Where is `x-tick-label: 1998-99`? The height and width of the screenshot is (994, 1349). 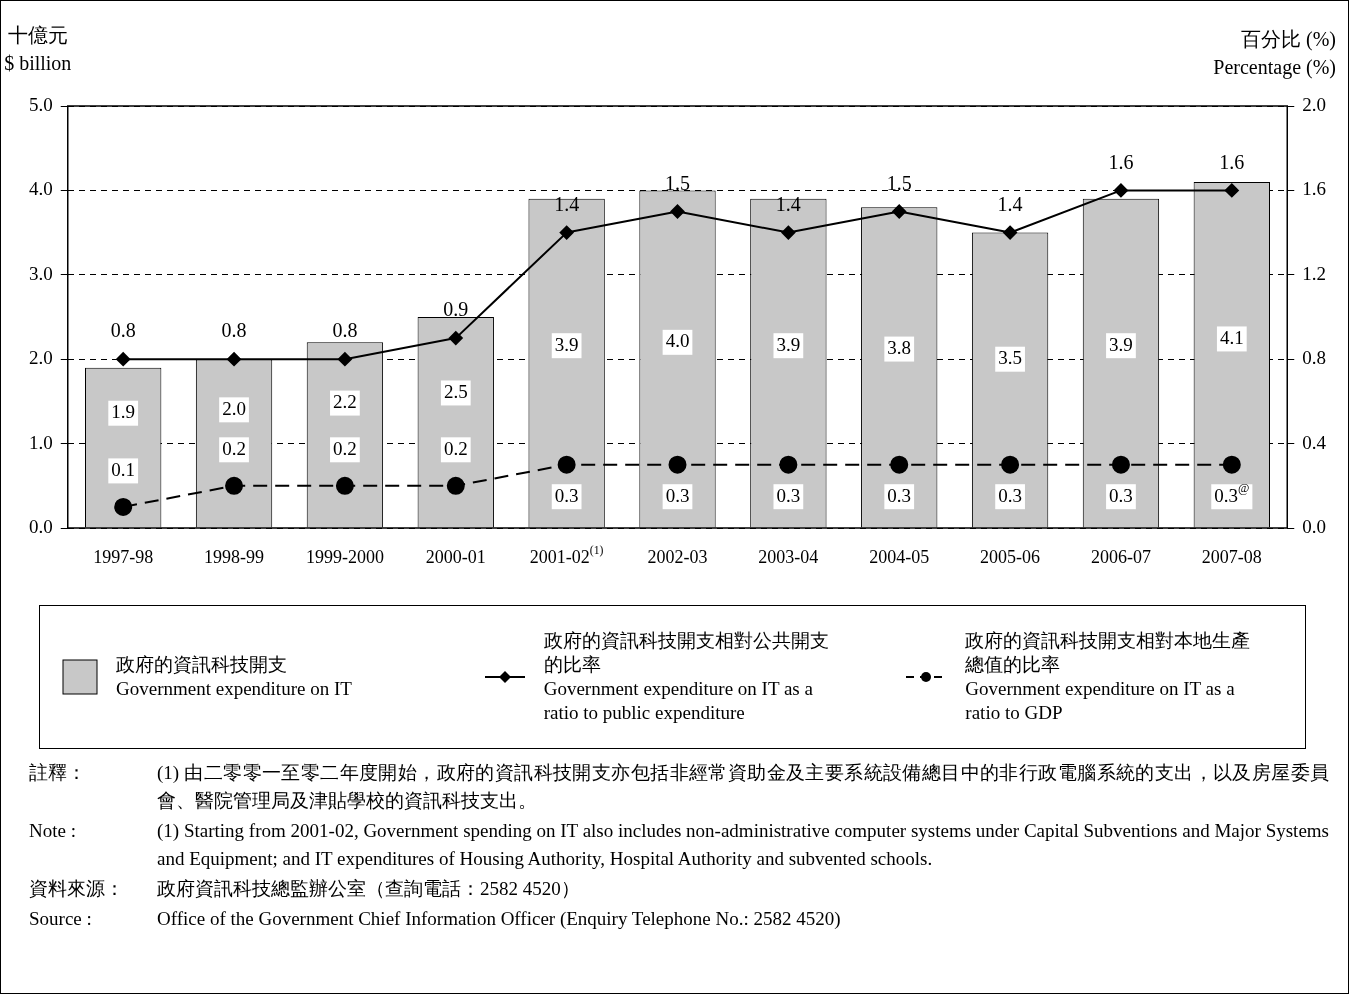 x-tick-label: 1998-99 is located at coordinates (234, 556).